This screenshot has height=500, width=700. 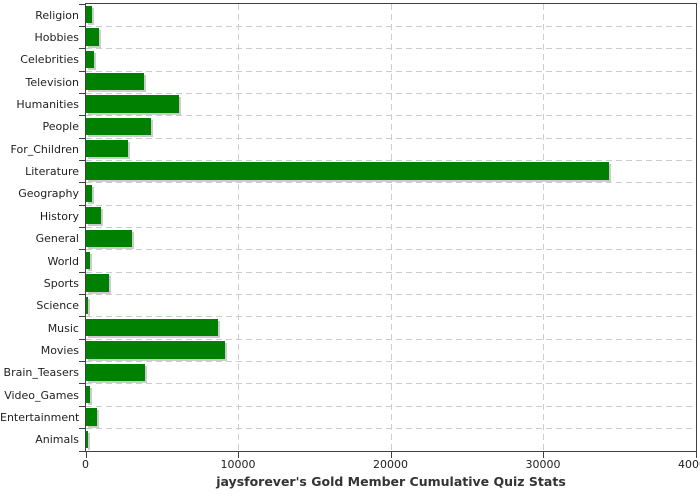 I want to click on x-axis-tick-label: 30000, so click(x=543, y=464).